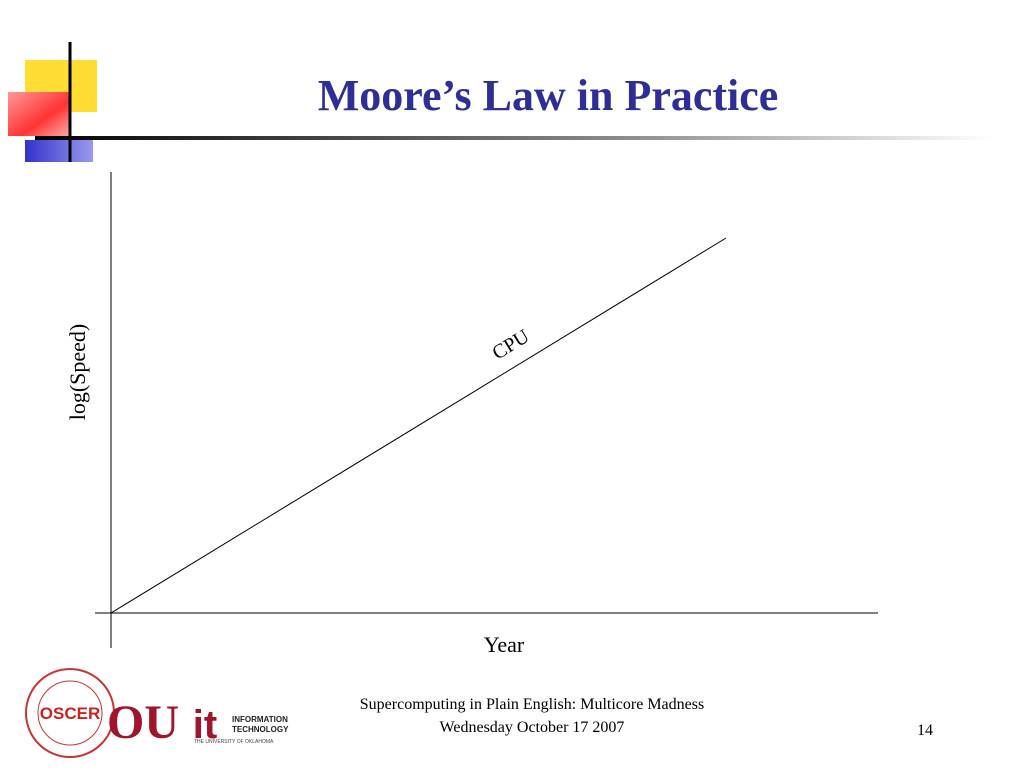 The width and height of the screenshot is (1024, 768). Describe the element at coordinates (511, 344) in the screenshot. I see `line-label: CPU` at that location.